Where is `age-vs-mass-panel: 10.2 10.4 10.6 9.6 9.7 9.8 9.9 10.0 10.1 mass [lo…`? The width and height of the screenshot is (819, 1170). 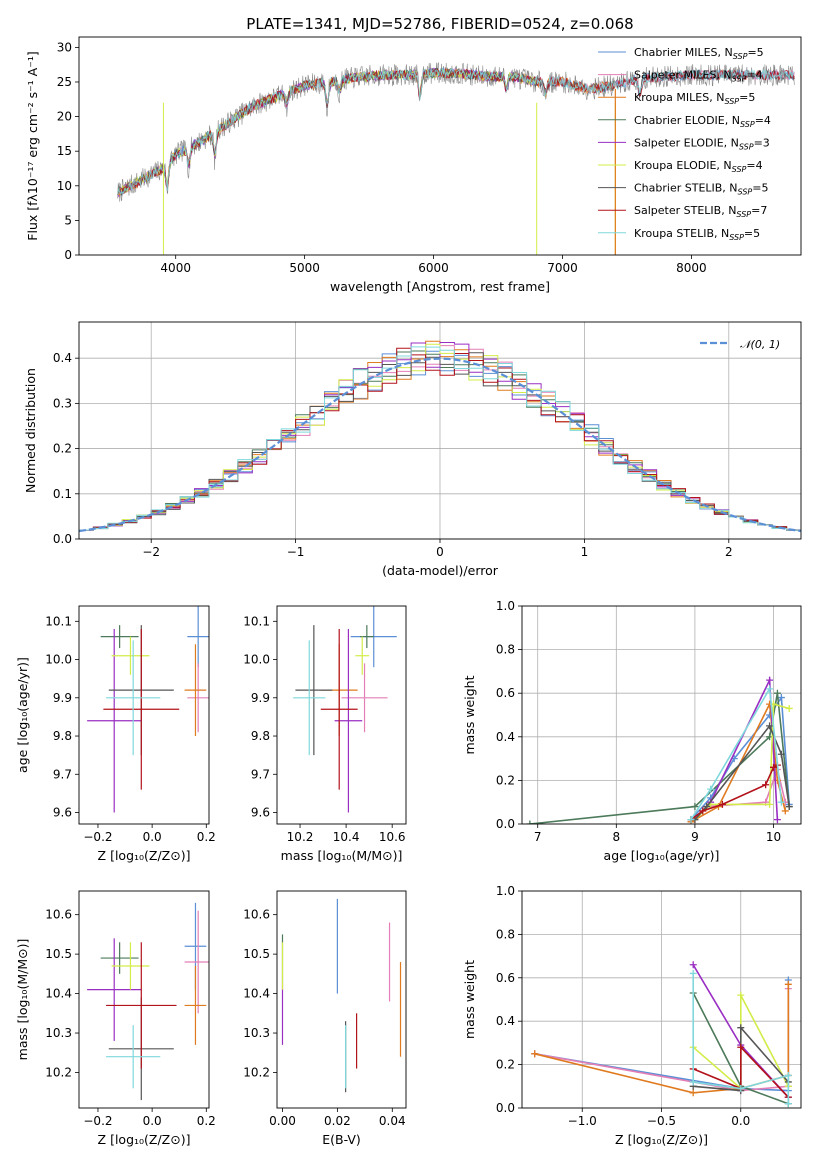 age-vs-mass-panel: 10.2 10.4 10.6 9.6 9.7 9.8 9.9 10.0 10.1 mass [lo… is located at coordinates (325, 734).